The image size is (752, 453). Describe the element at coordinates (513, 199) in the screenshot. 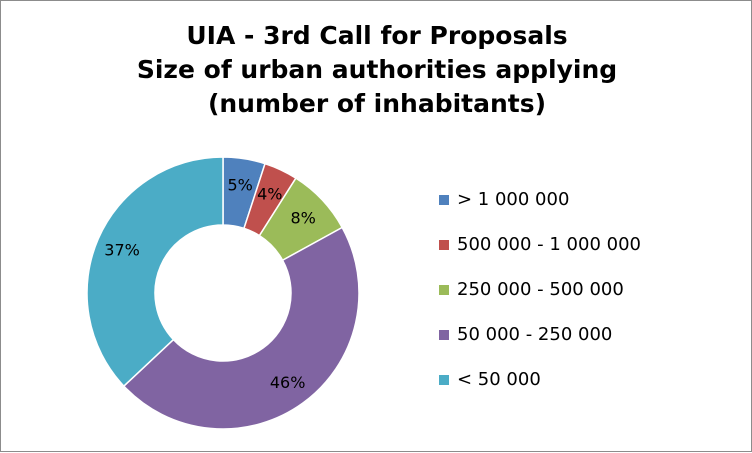

I see `legend-label-1: > 1 000 000` at that location.